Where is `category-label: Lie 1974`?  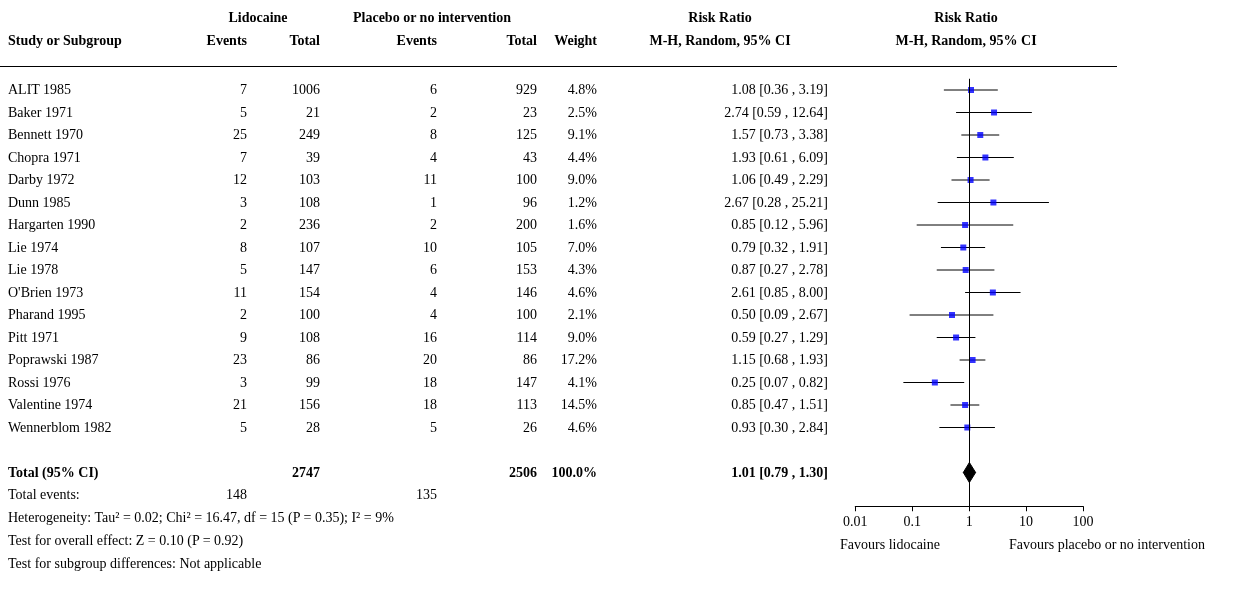
category-label: Lie 1974 is located at coordinates (33, 247).